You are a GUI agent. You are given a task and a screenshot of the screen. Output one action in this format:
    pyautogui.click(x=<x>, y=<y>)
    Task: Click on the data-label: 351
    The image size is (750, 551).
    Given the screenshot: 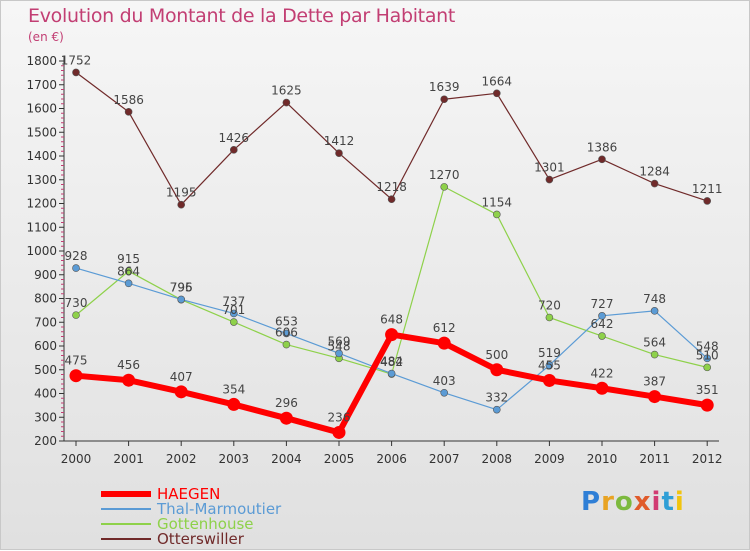 What is the action you would take?
    pyautogui.click(x=707, y=390)
    